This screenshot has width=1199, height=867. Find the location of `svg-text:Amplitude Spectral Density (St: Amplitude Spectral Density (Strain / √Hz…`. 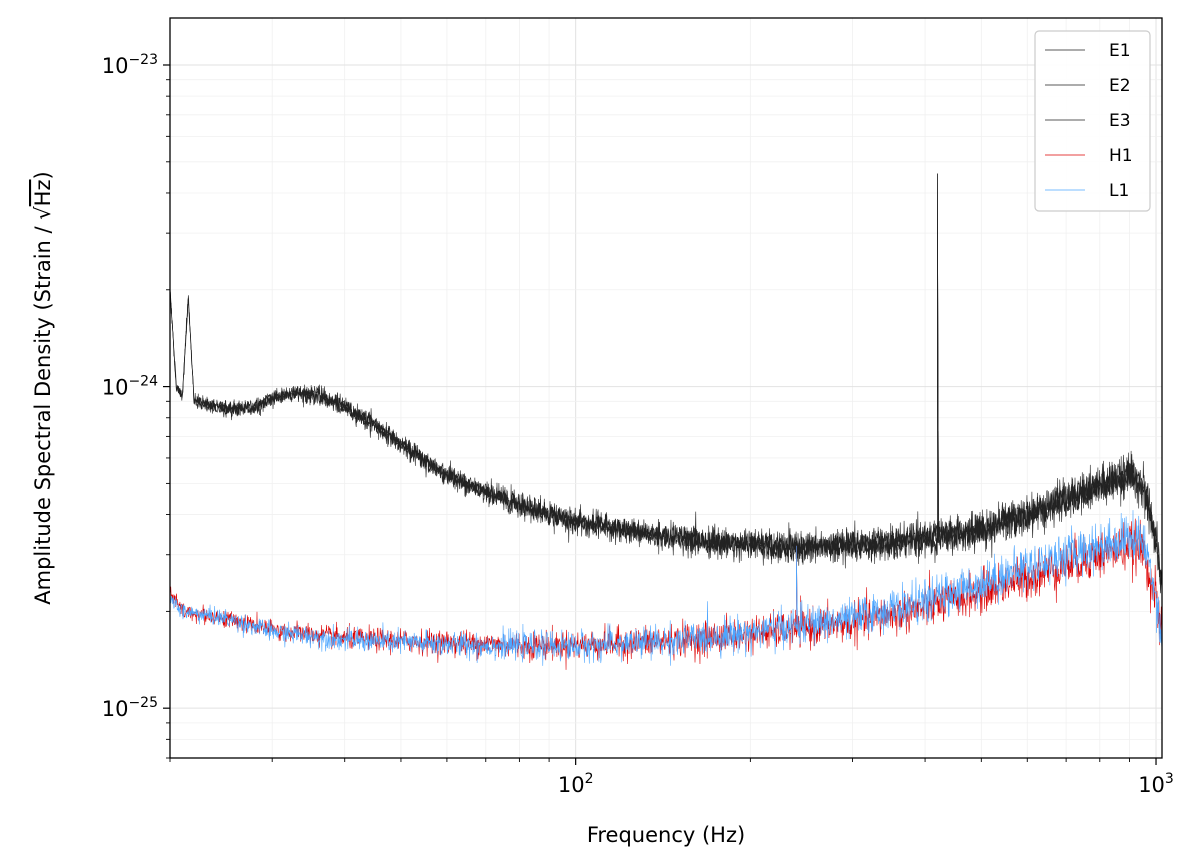

svg-text:Amplitude Spectral Density (St: Amplitude Spectral Density (Strain / √Hz… is located at coordinates (43, 387).